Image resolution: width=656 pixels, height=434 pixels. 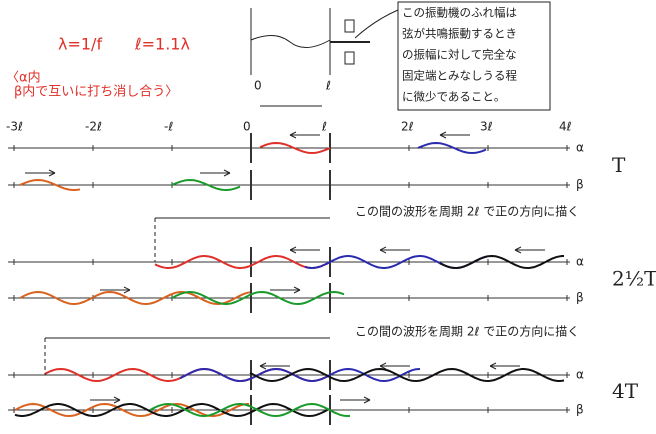 What do you see at coordinates (625, 391) in the screenshot?
I see `time-label: 4T` at bounding box center [625, 391].